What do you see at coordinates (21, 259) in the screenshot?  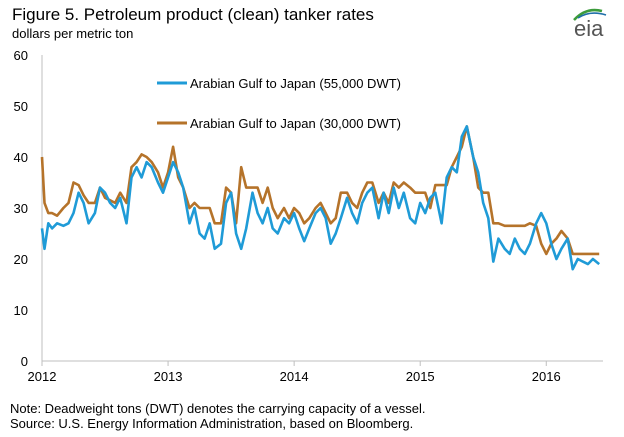 I see `y-tick-label: 20` at bounding box center [21, 259].